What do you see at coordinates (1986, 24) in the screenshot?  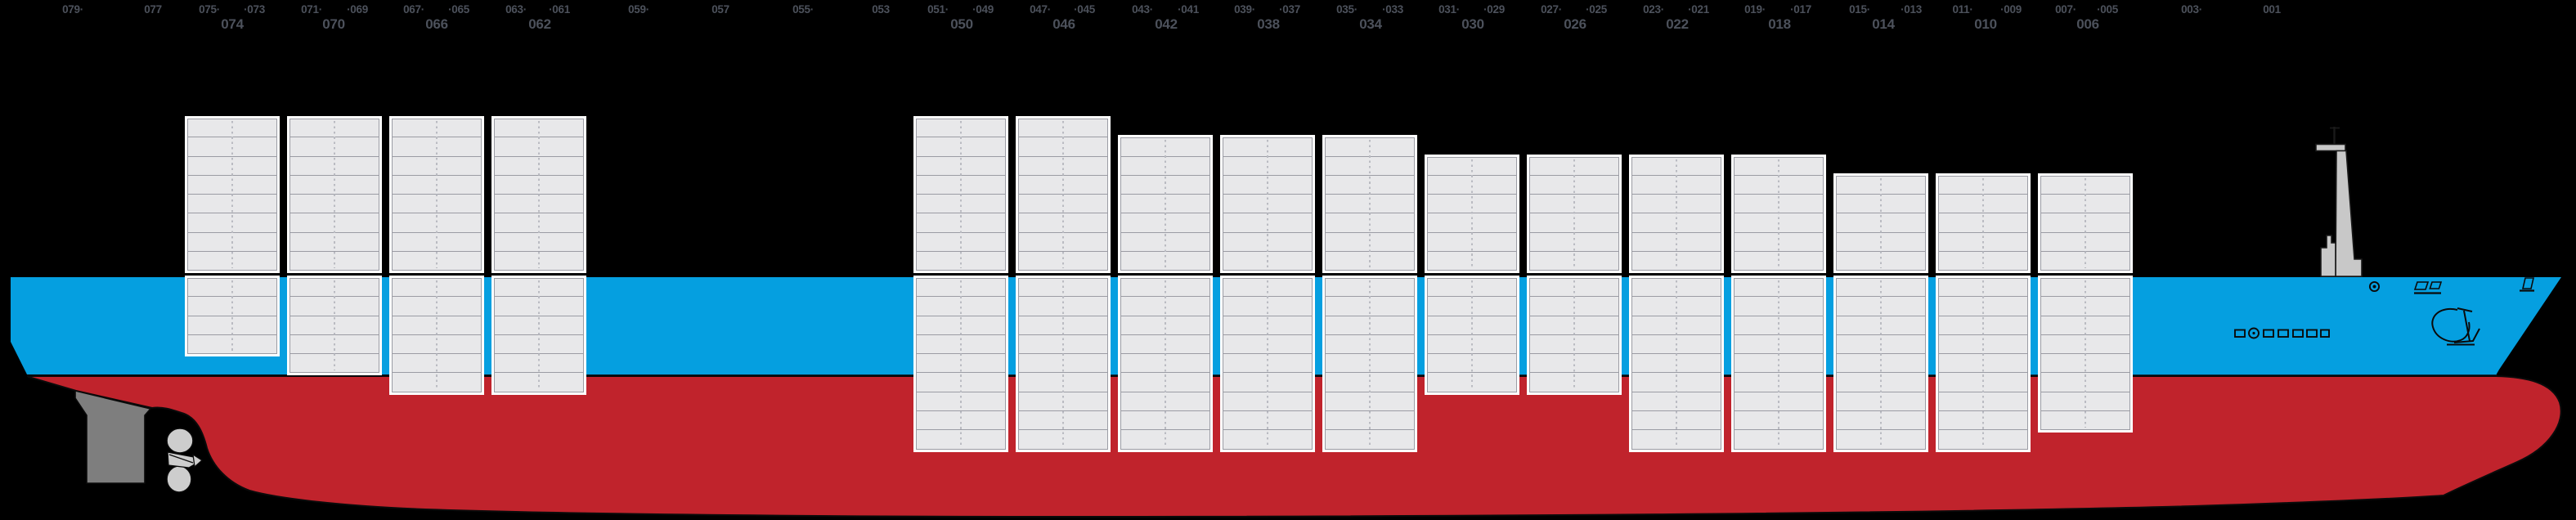 I see `bay-main-label-010: 010` at bounding box center [1986, 24].